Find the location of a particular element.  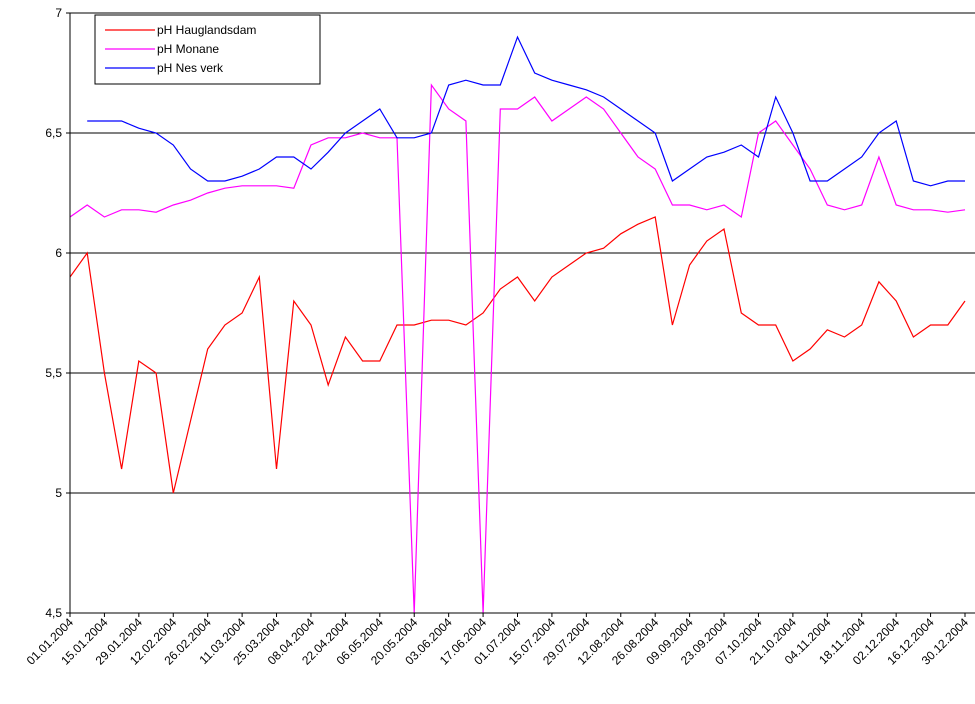

y-tick-label: 7 is located at coordinates (58, 13).